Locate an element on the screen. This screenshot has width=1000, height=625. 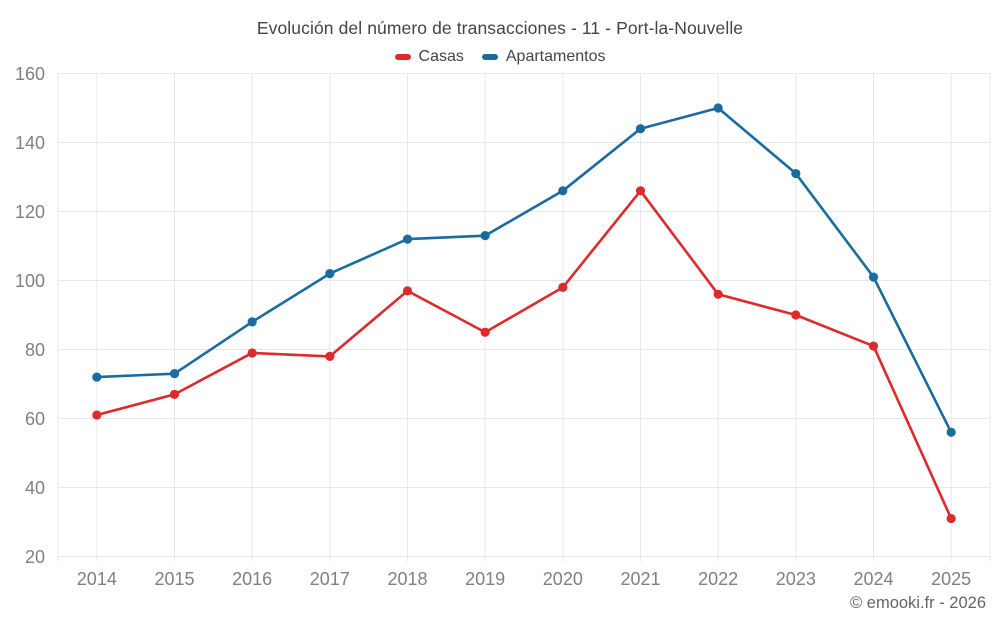
data-point-casas-2014 is located at coordinates (97, 415).